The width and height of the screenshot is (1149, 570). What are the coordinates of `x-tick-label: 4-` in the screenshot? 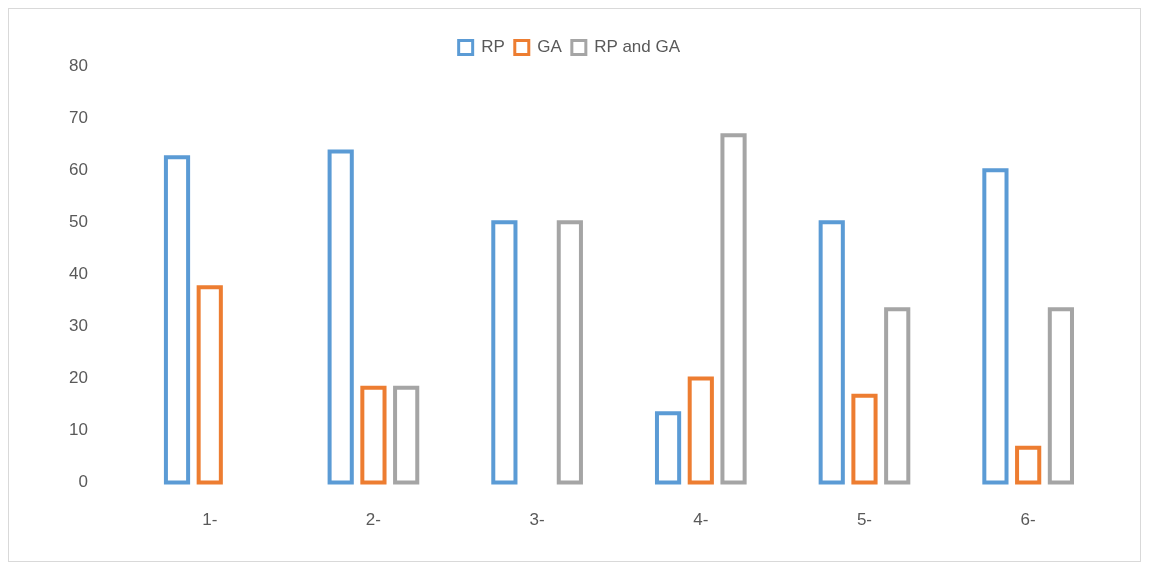 It's located at (701, 520).